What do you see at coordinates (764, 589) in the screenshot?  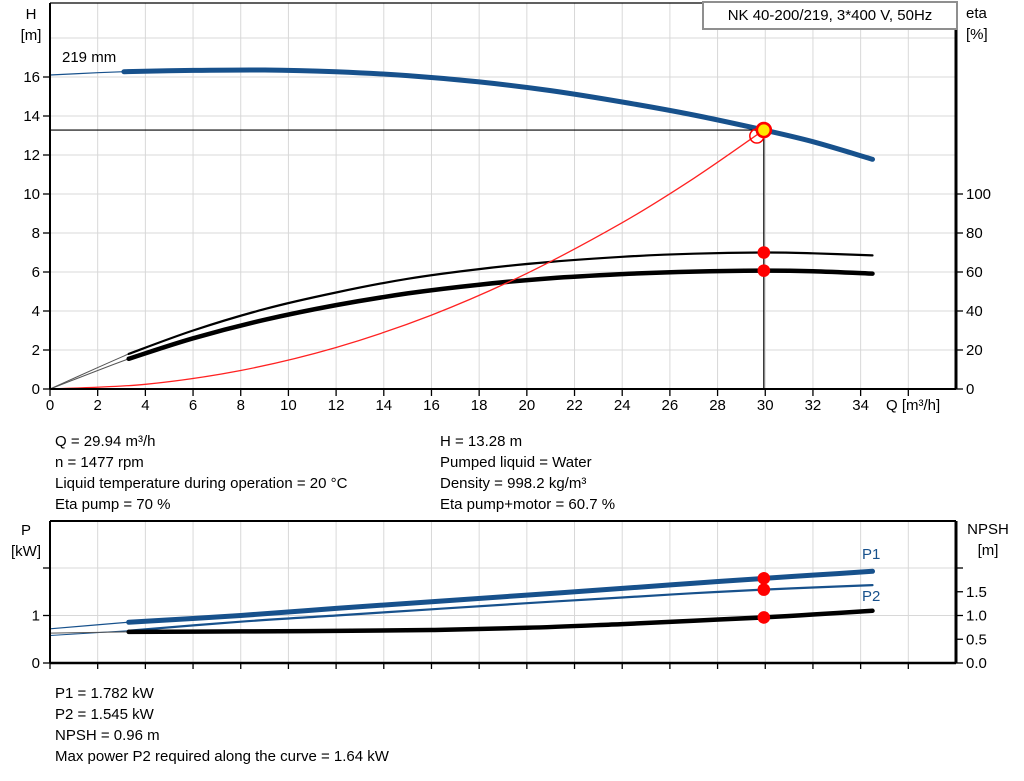 I see `marker-p2-curve` at bounding box center [764, 589].